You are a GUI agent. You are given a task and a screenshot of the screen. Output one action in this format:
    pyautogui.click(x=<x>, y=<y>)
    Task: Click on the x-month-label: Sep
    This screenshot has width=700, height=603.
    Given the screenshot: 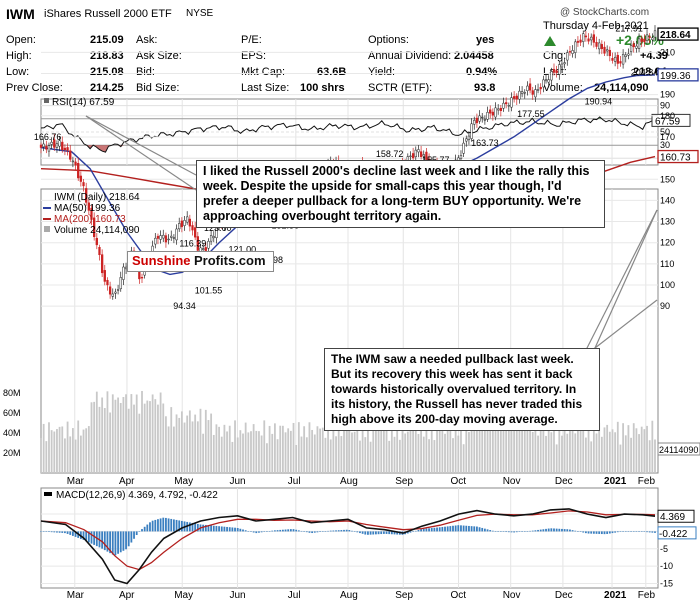 What is the action you would take?
    pyautogui.click(x=404, y=481)
    